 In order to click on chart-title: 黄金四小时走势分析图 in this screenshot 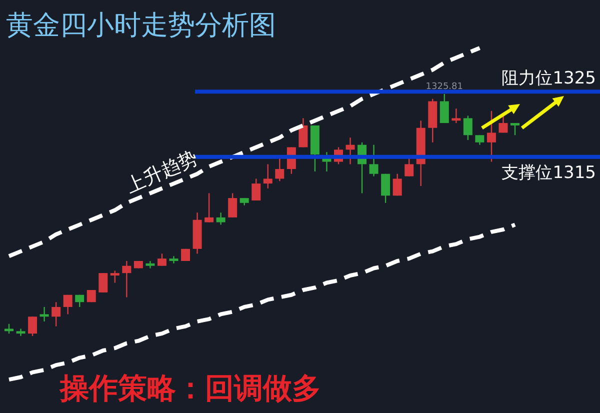, I will do `click(141, 25)`.